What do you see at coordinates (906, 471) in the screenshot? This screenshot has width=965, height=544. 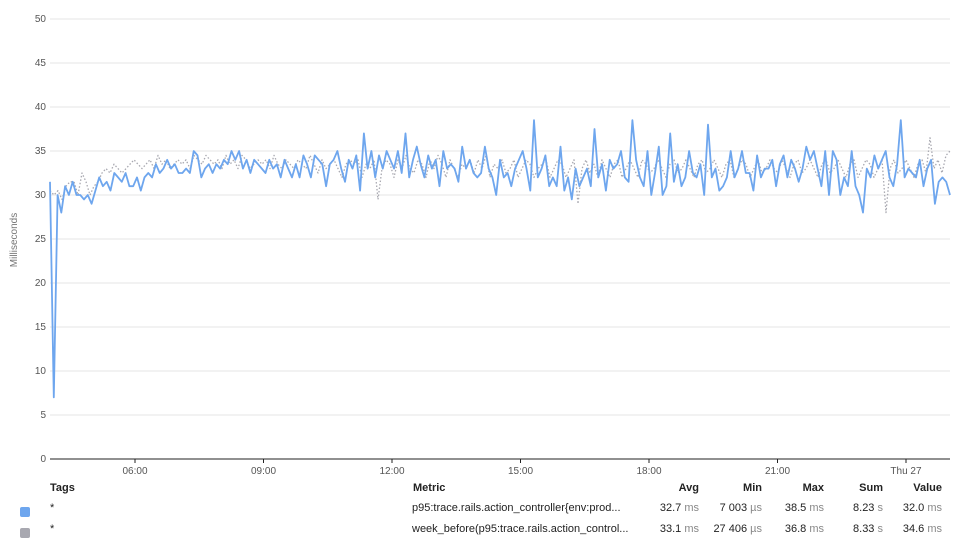 I see `x-tick-label: Thu 27` at bounding box center [906, 471].